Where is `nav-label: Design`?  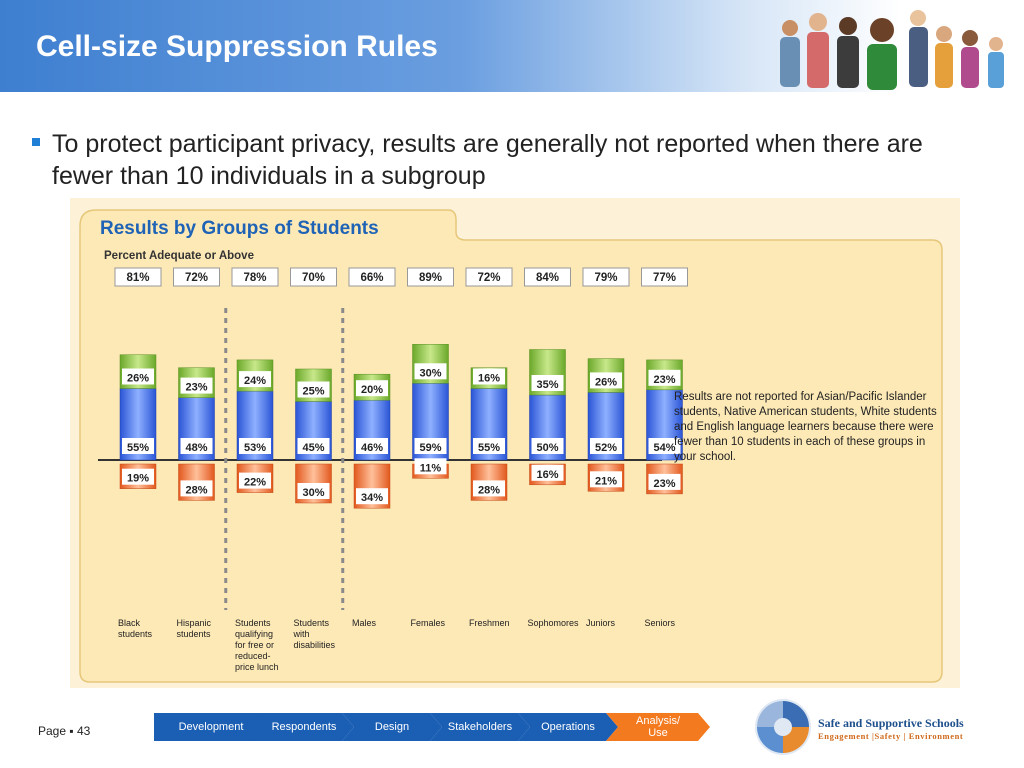 nav-label: Design is located at coordinates (392, 727).